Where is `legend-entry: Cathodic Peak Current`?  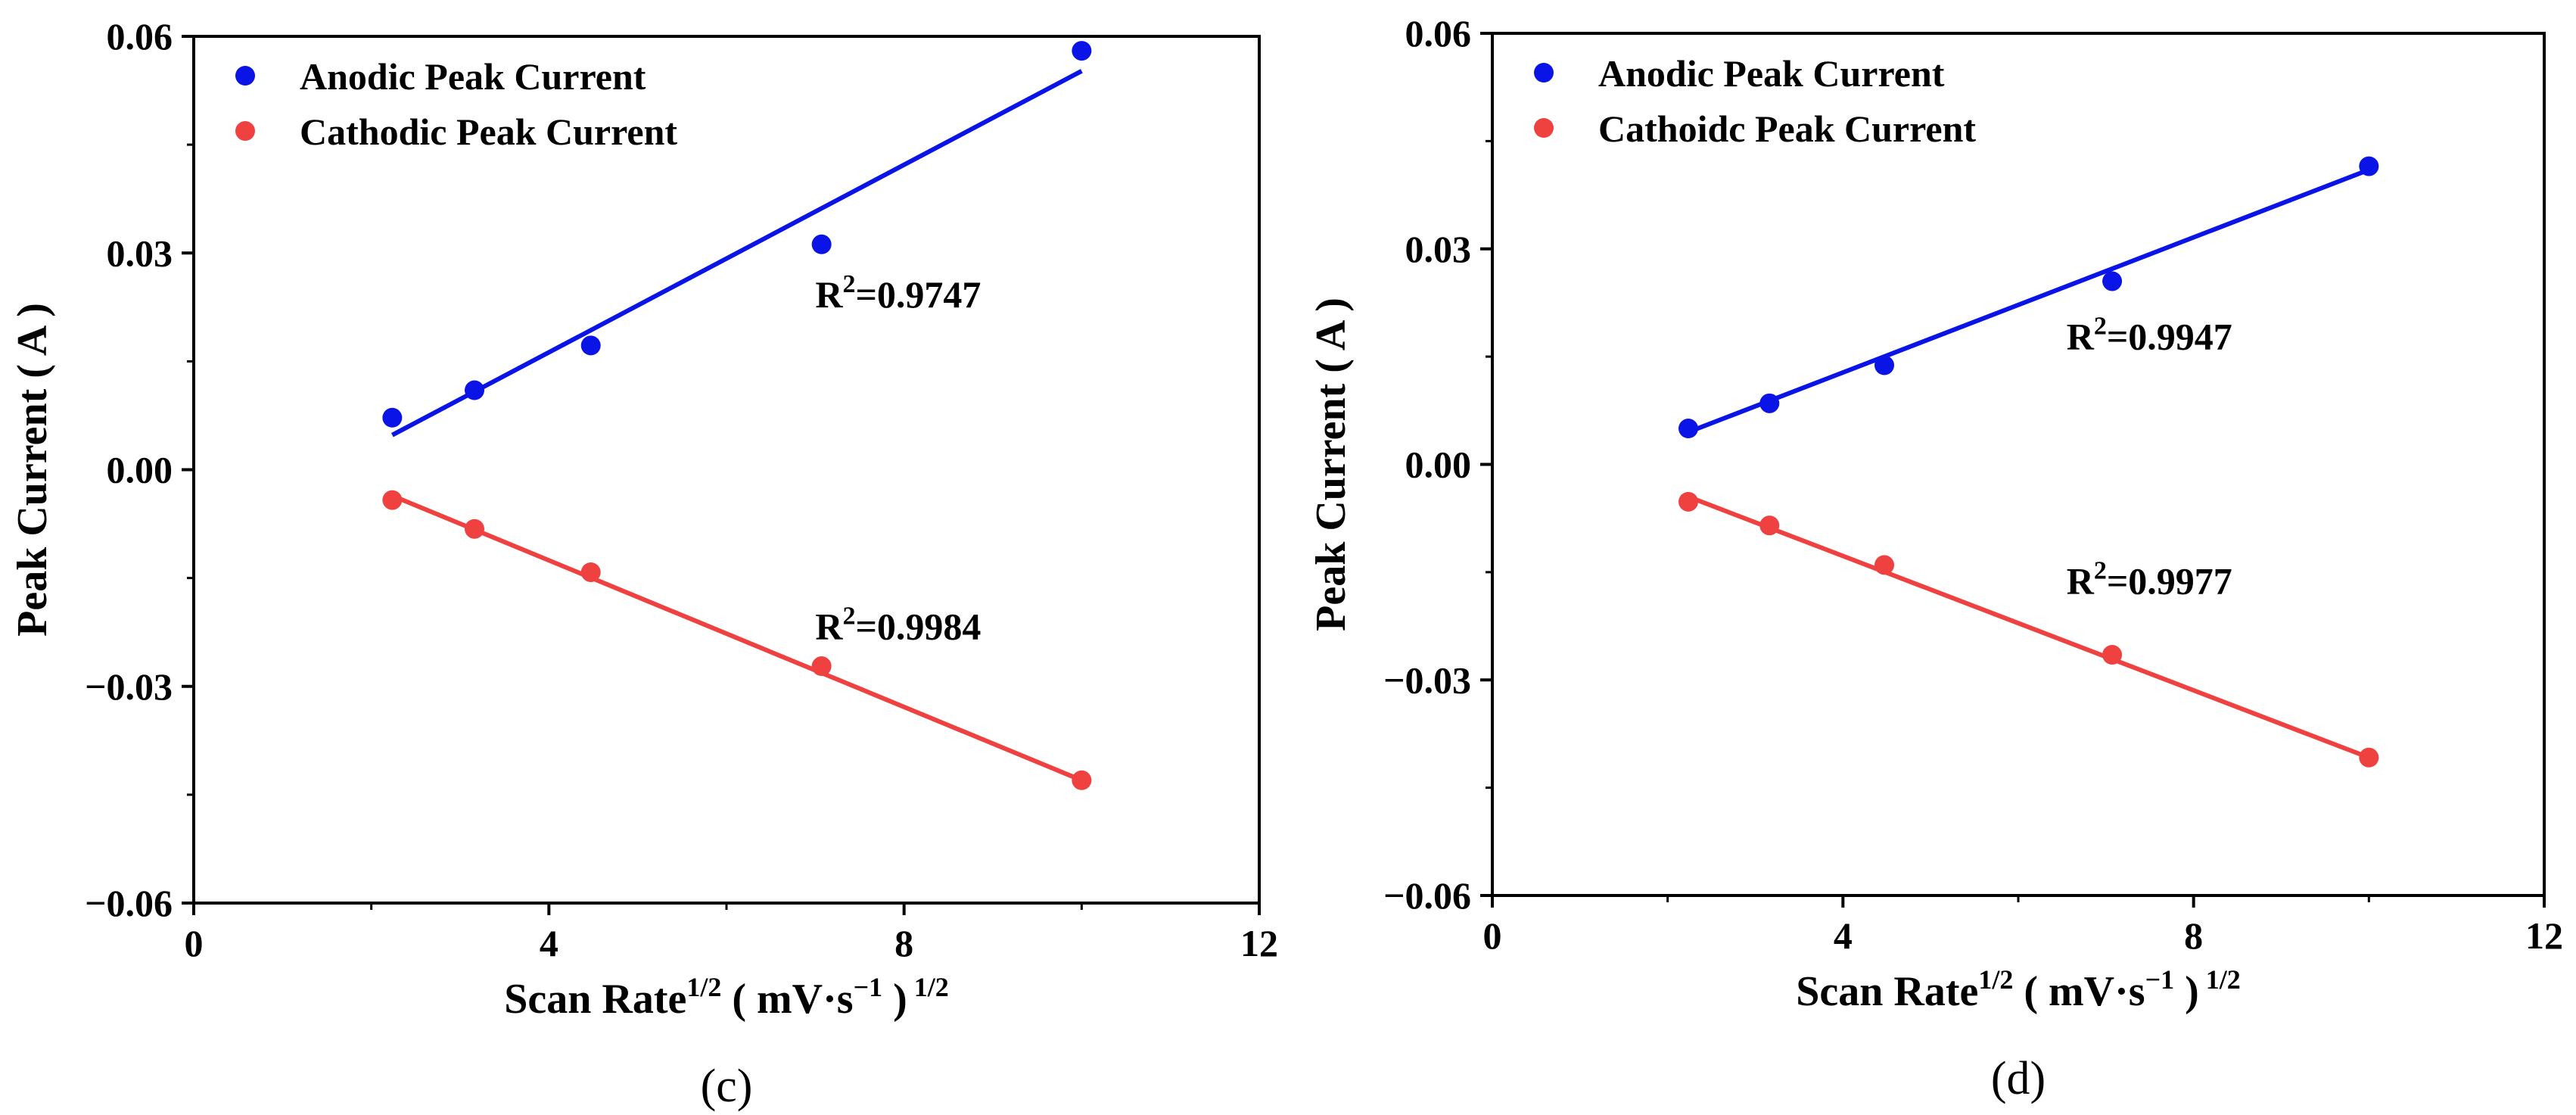
legend-entry: Cathodic Peak Current is located at coordinates (488, 132).